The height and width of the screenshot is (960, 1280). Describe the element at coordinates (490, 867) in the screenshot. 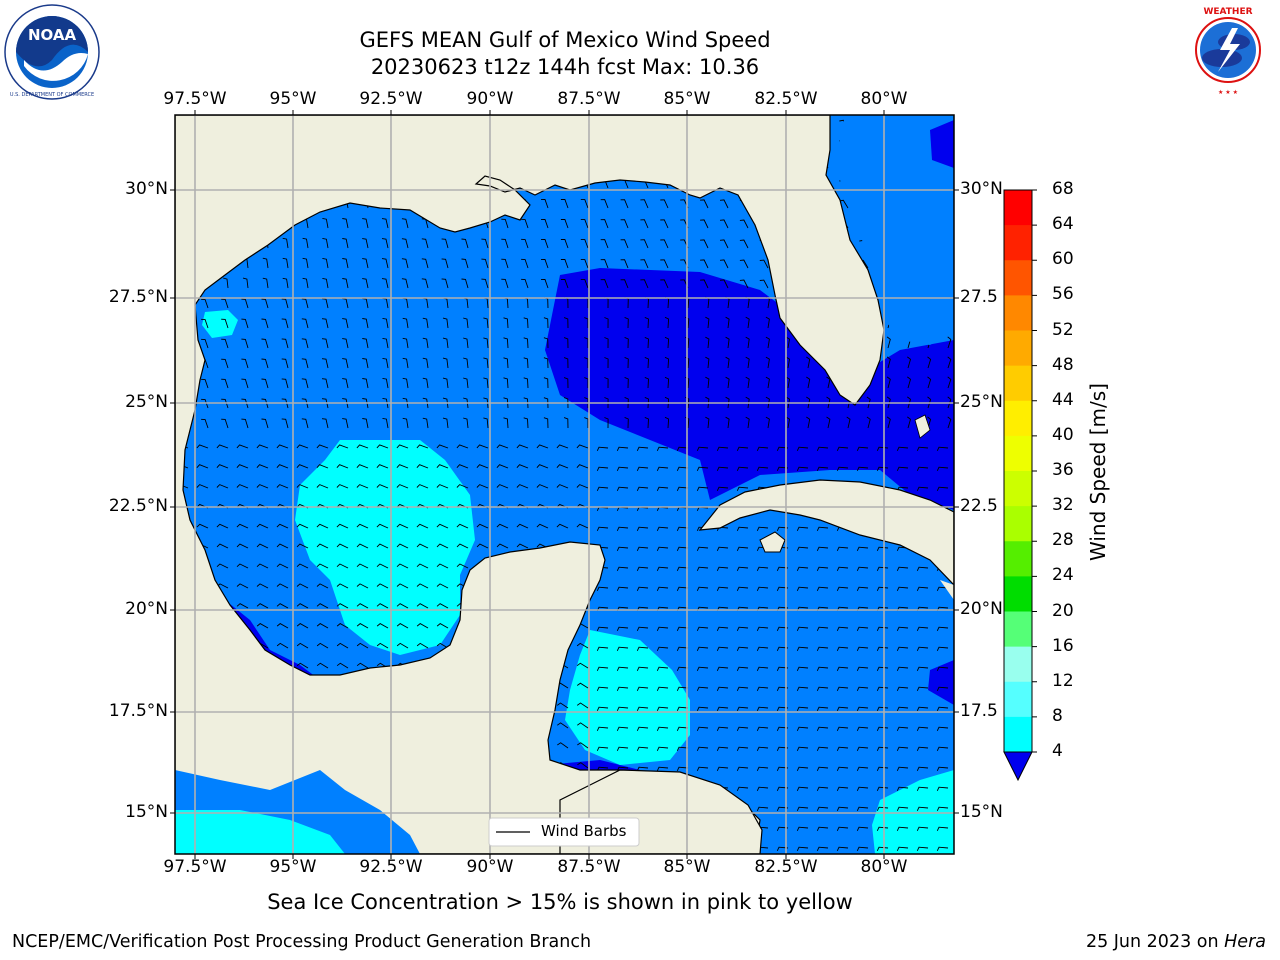

I see `lon-label-bottom: 90°W` at that location.